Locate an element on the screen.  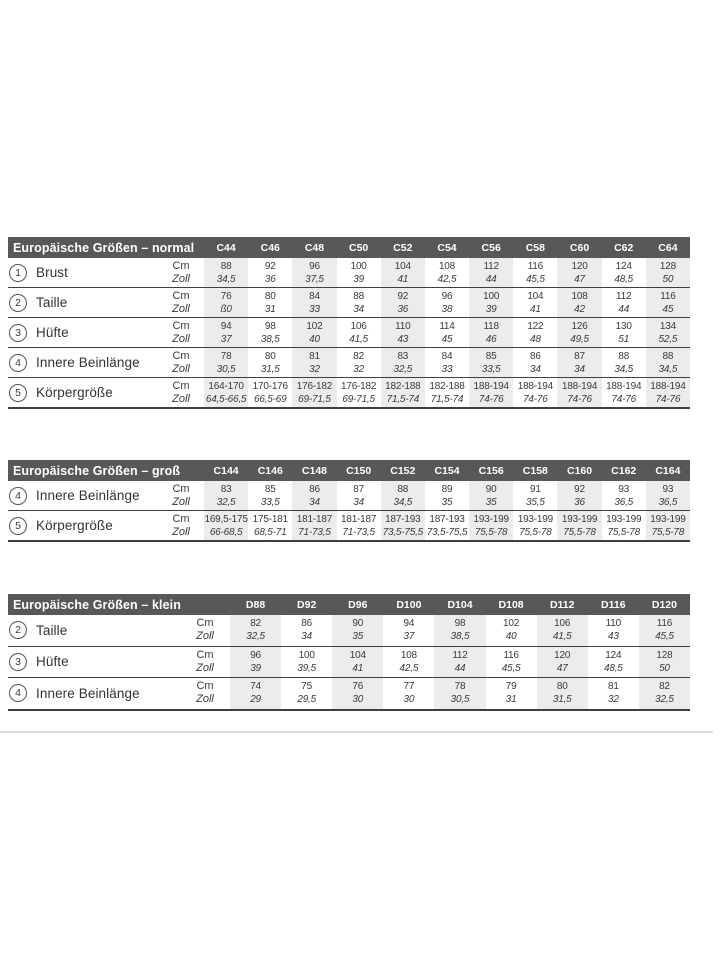
zoll-value: 32 is located at coordinates (358, 369).